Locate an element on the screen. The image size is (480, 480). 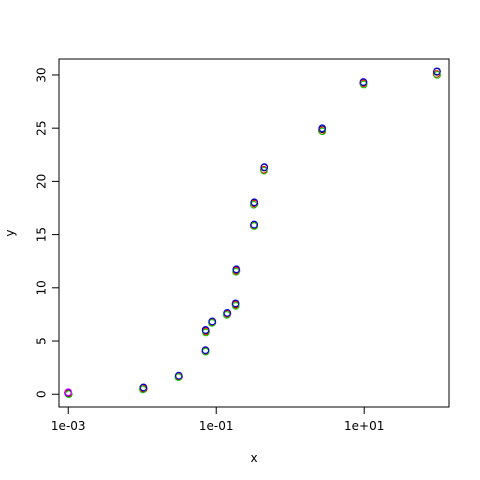
x-tick-label: 1e+01 is located at coordinates (364, 426).